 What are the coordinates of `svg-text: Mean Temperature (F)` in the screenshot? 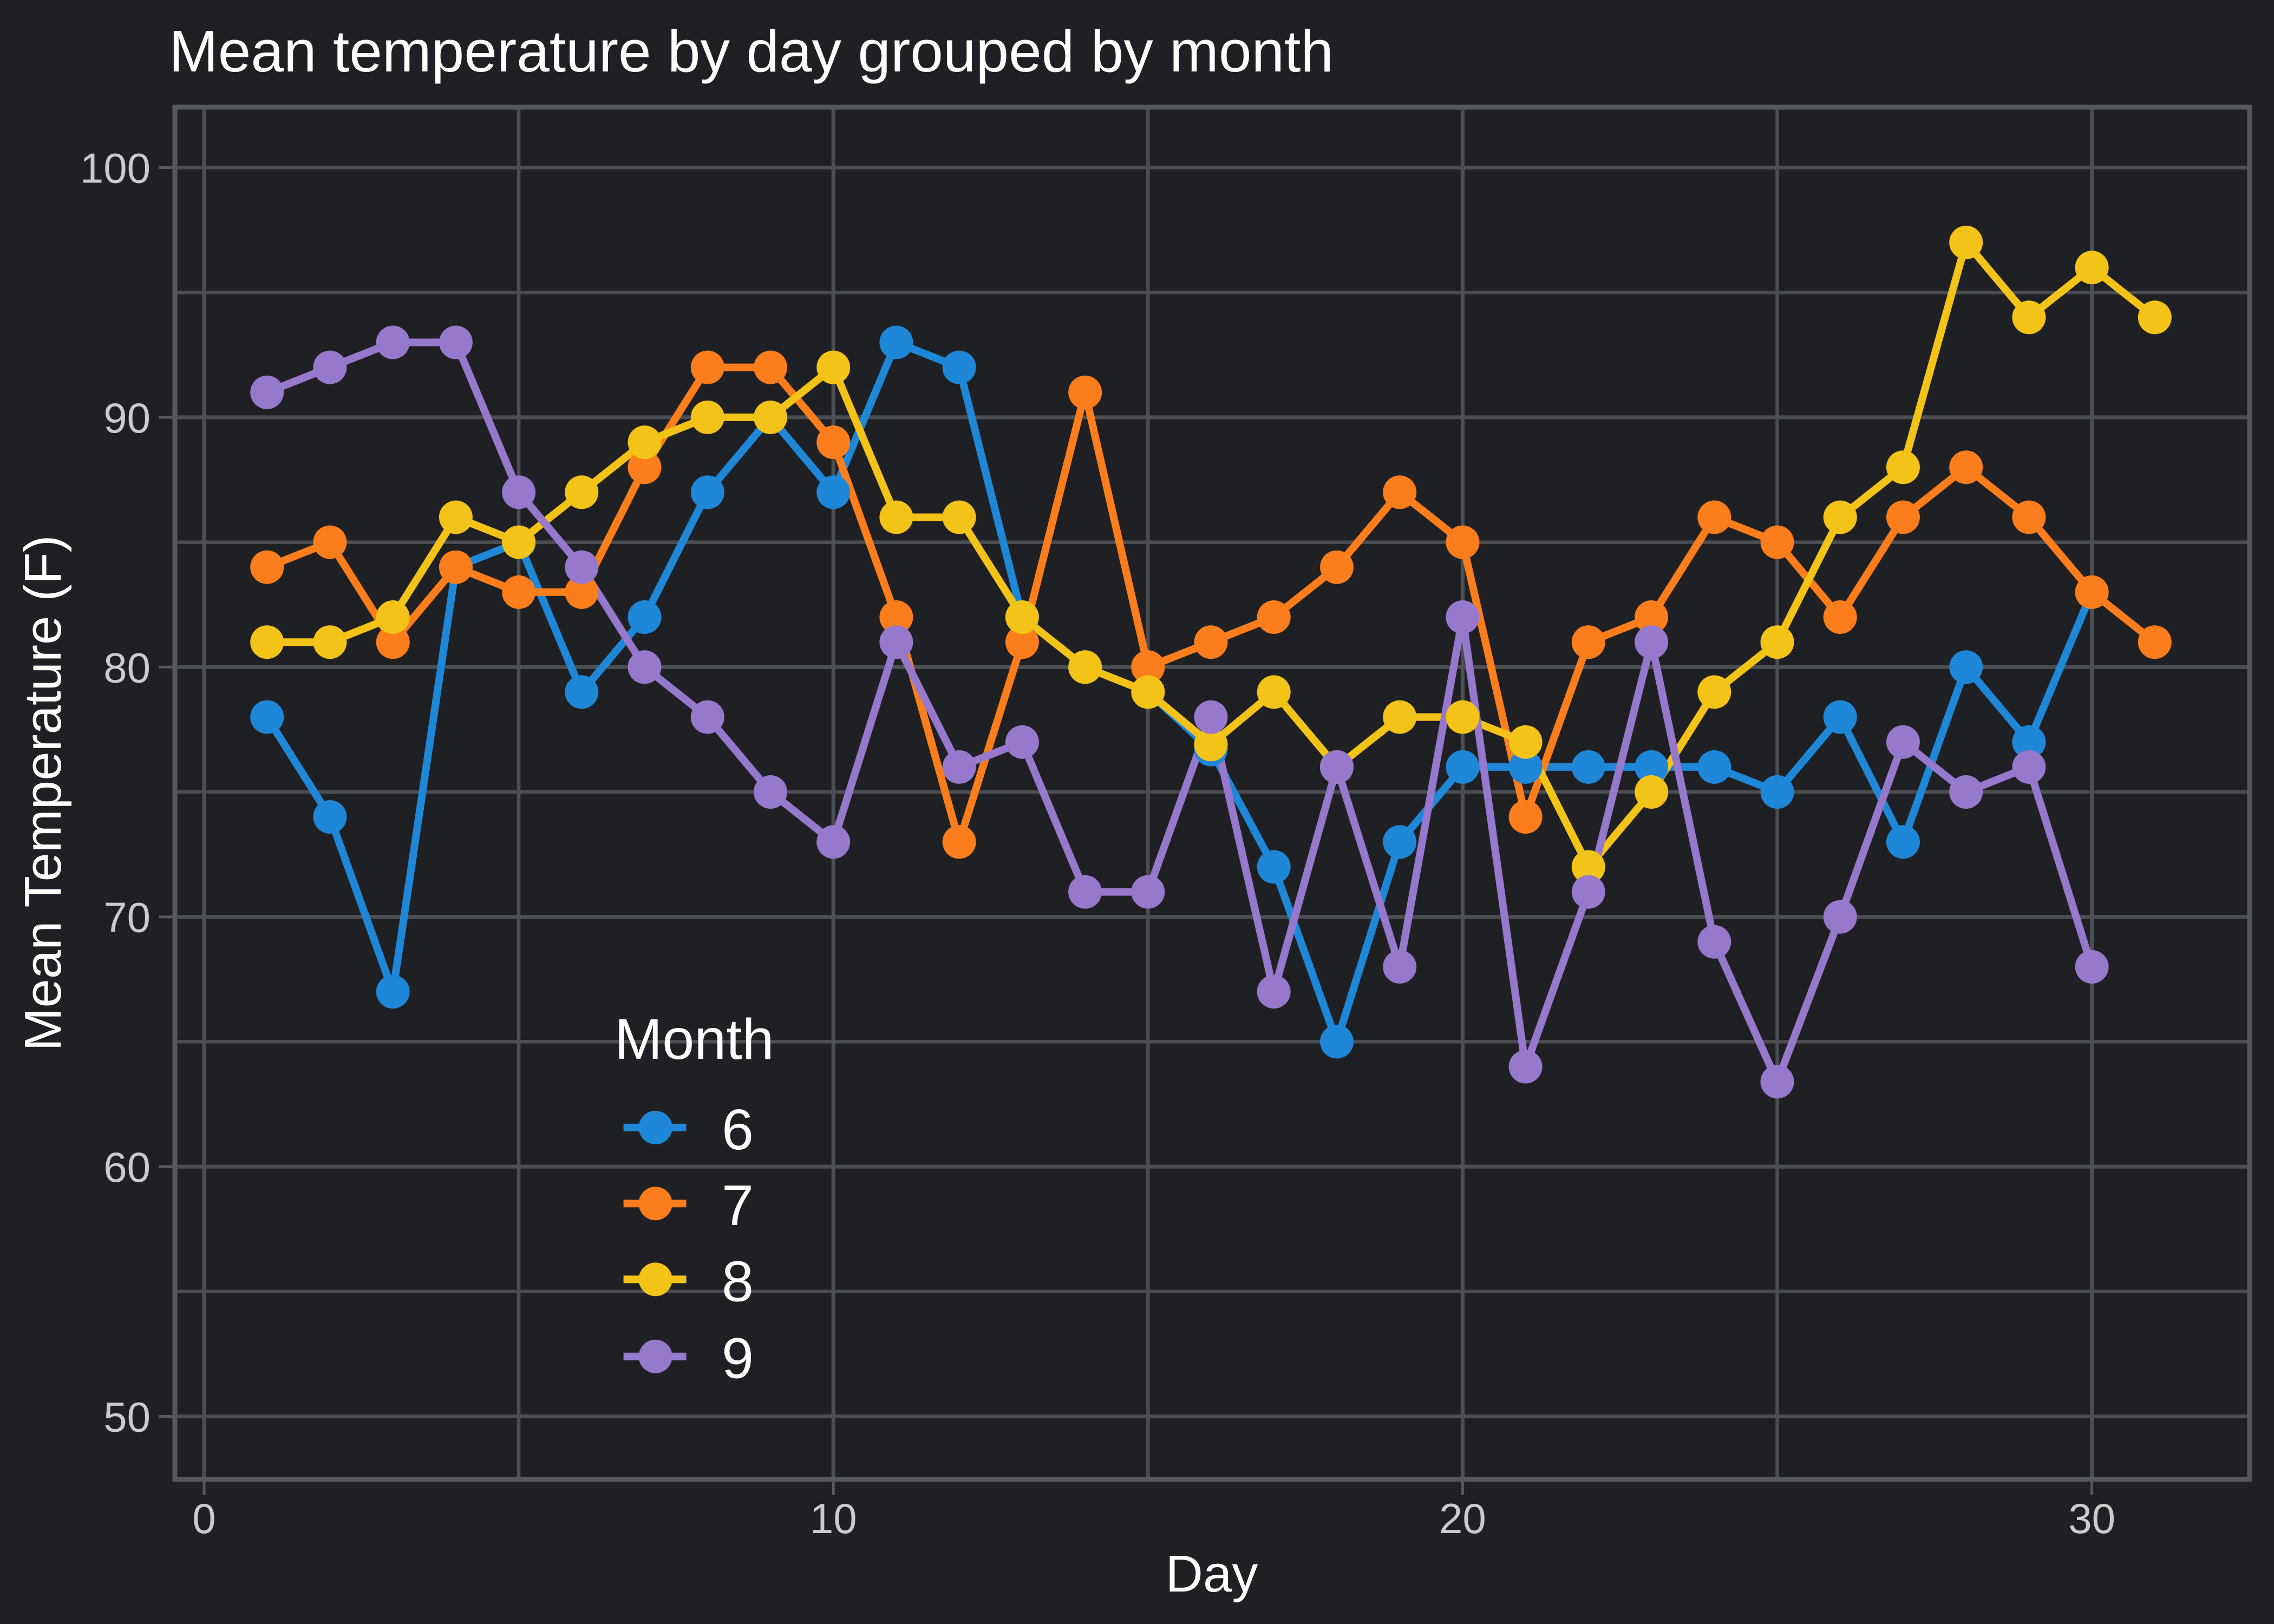 It's located at (43, 793).